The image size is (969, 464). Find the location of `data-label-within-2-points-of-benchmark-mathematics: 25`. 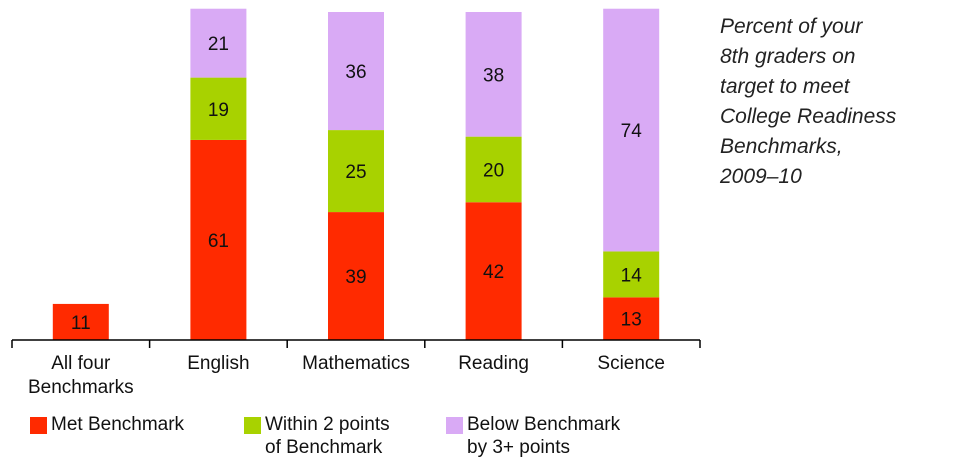

data-label-within-2-points-of-benchmark-mathematics: 25 is located at coordinates (355, 172).